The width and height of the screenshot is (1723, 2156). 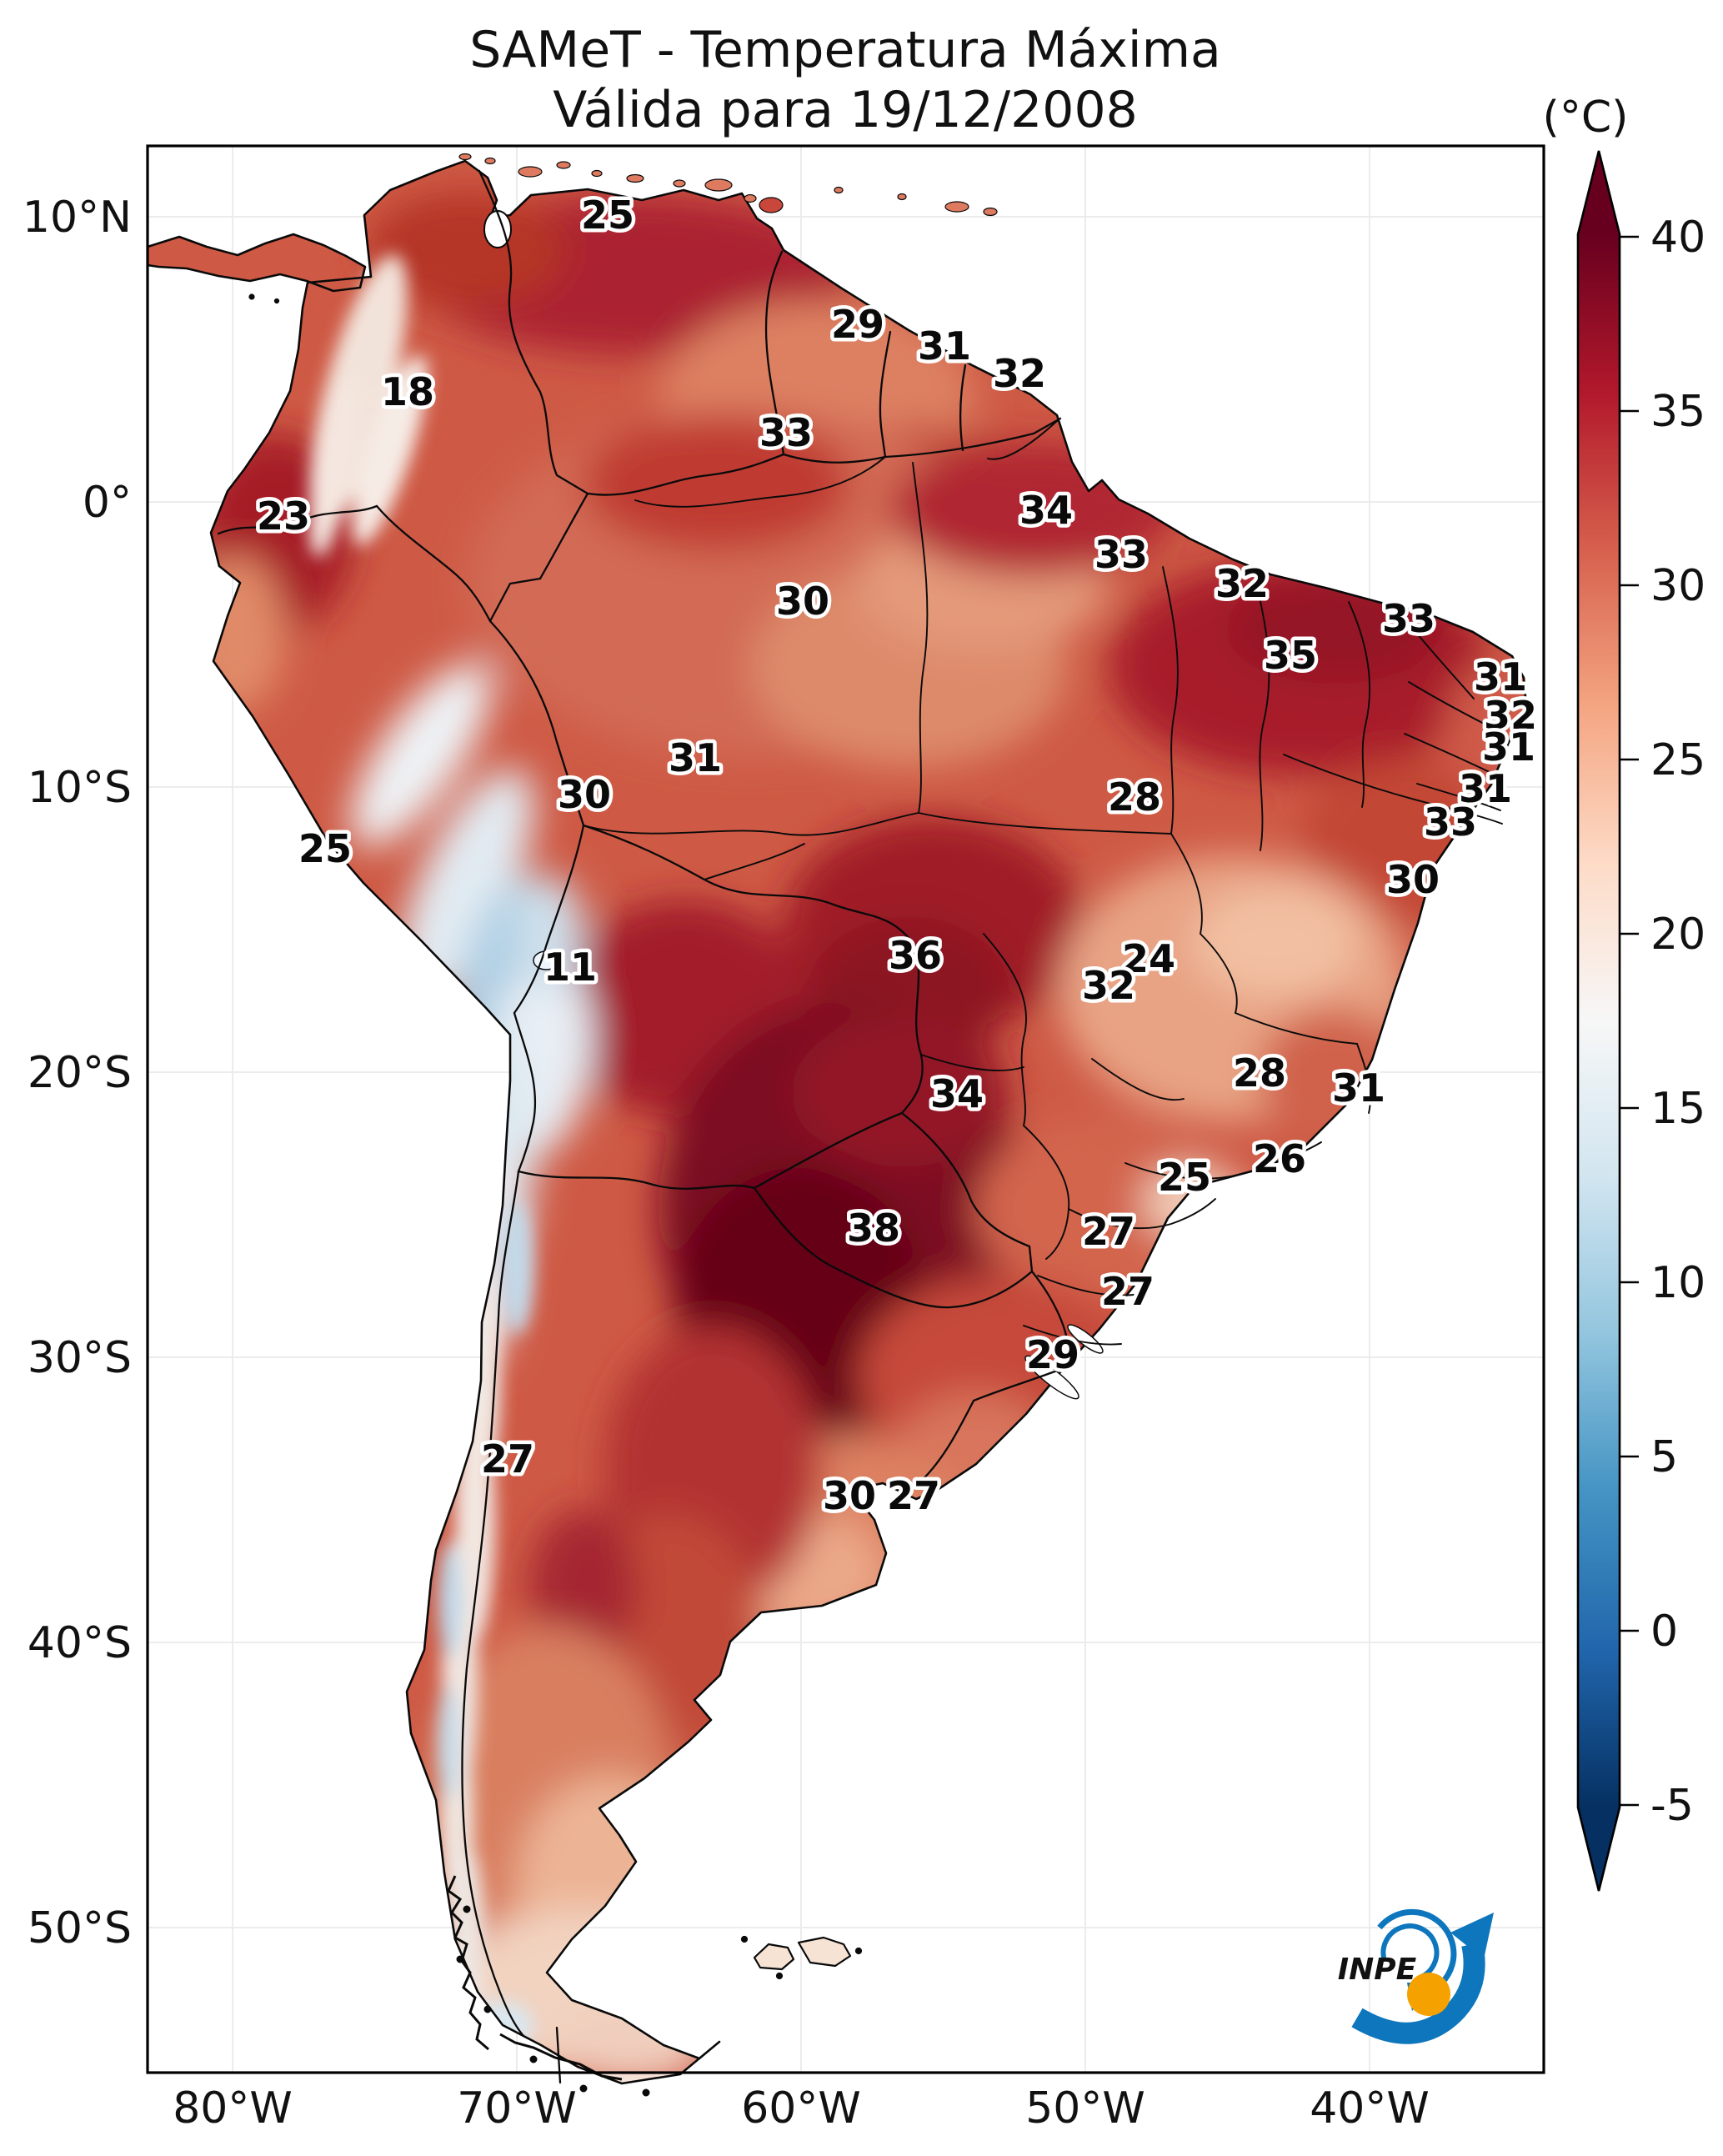 What do you see at coordinates (1291, 655) in the screenshot?
I see `temp-label: 35` at bounding box center [1291, 655].